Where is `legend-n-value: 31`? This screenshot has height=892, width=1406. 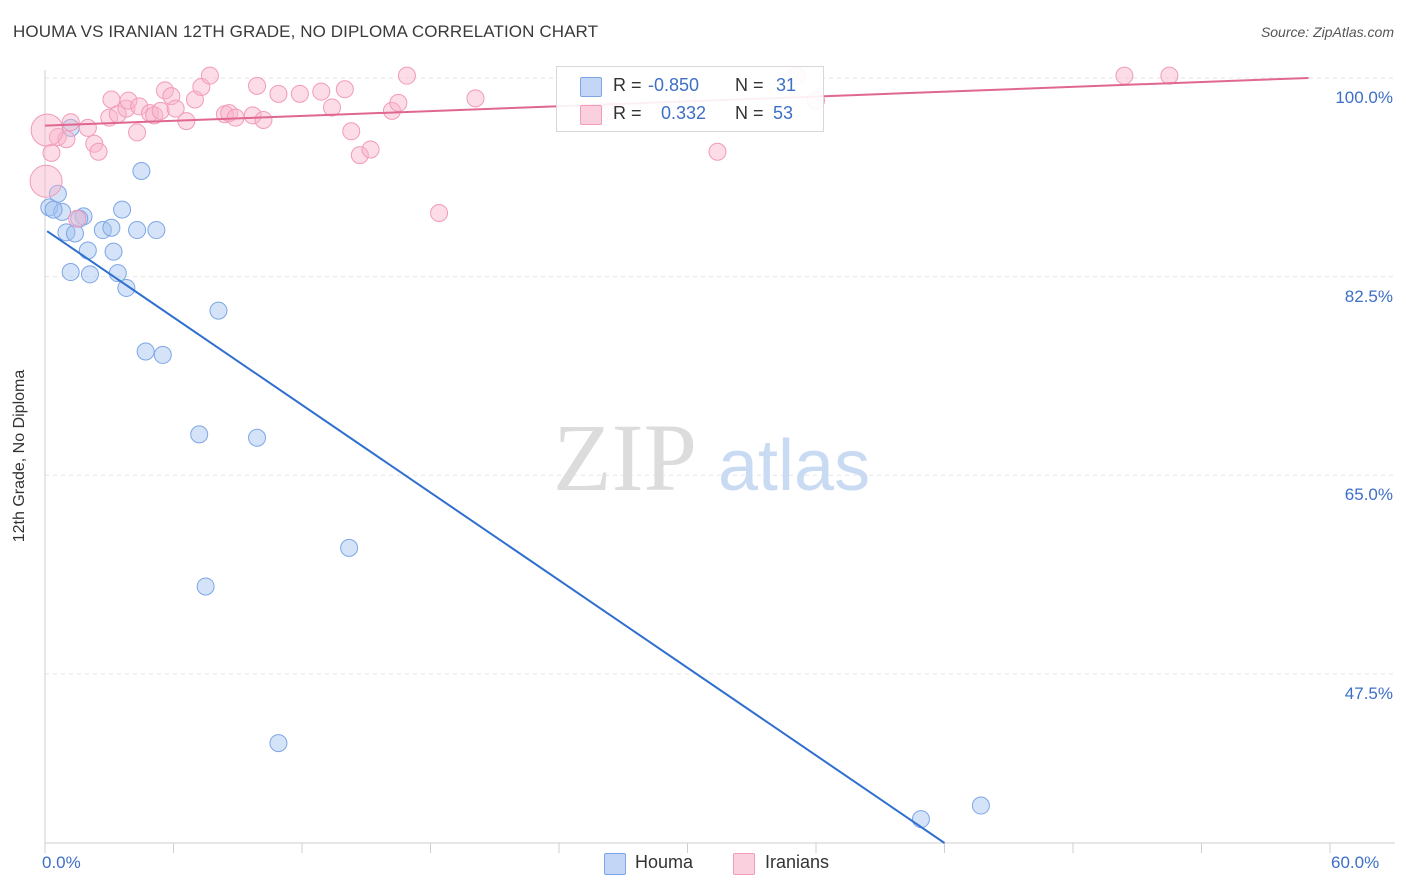 legend-n-value: 31 is located at coordinates (786, 85).